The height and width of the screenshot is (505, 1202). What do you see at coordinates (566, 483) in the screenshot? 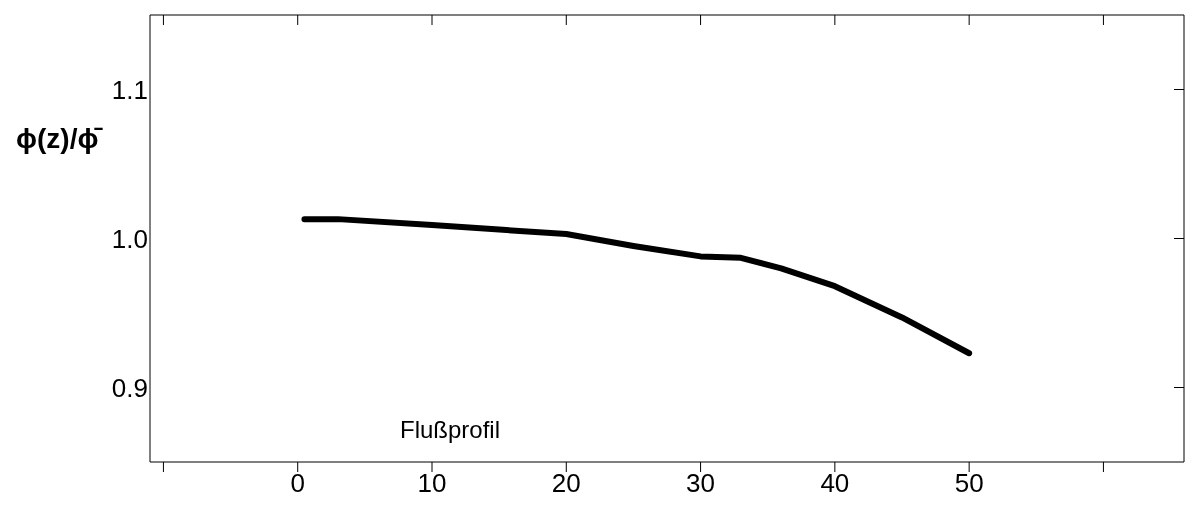
I see `x-tick-label: 20` at bounding box center [566, 483].